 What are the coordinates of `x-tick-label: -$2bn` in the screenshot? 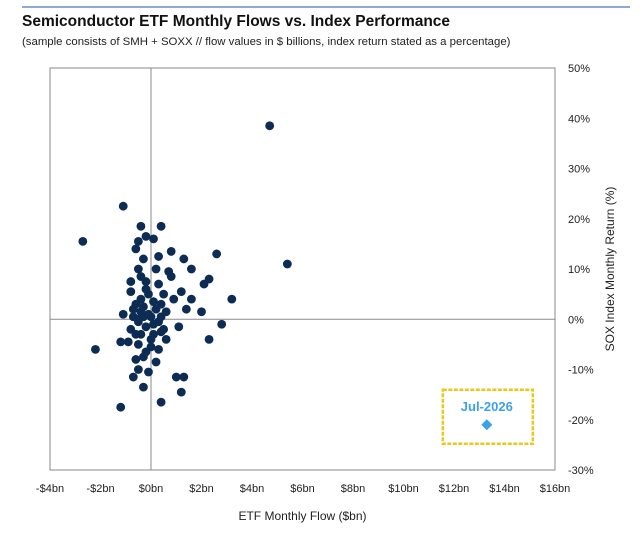 It's located at (100, 489).